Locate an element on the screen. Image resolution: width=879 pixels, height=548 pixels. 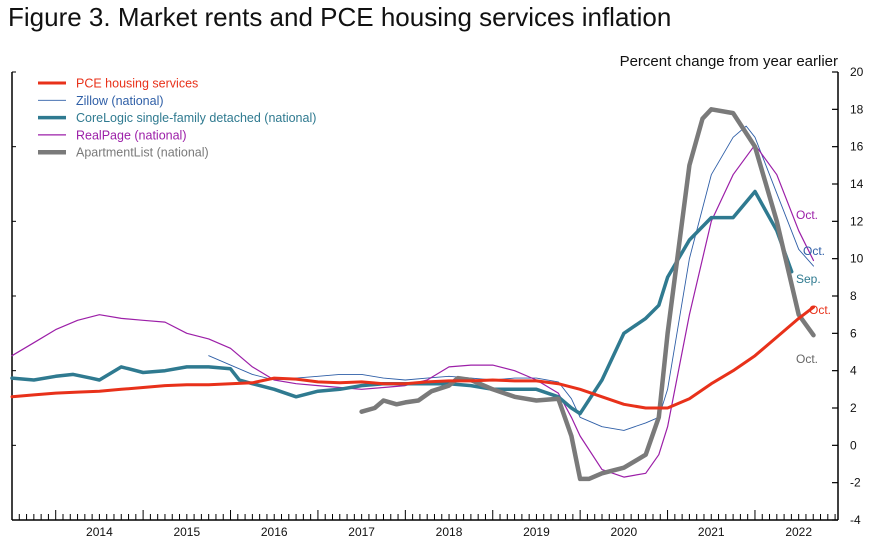
y-tick-label: 18 is located at coordinates (857, 109).